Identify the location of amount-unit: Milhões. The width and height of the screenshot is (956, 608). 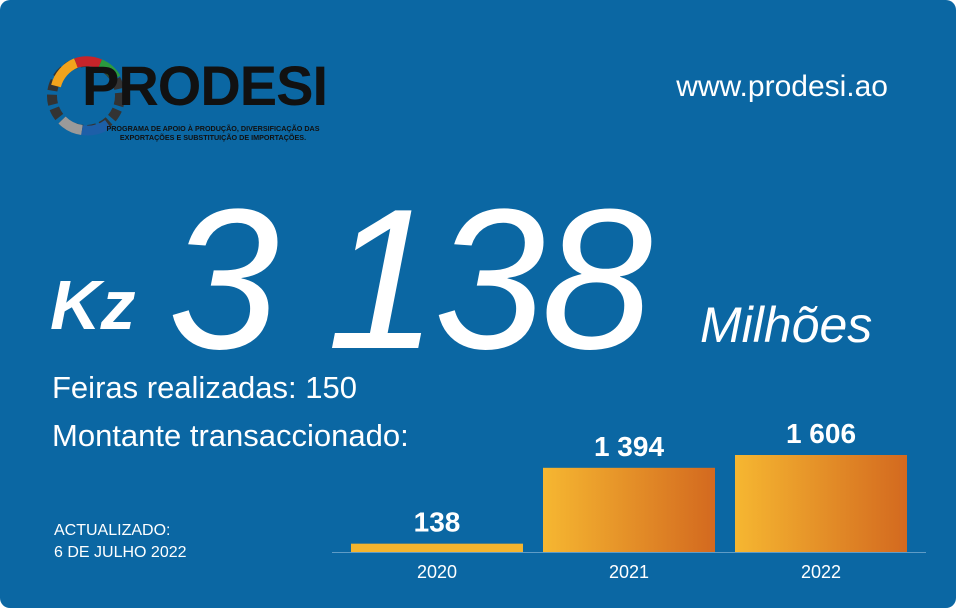
(786, 325).